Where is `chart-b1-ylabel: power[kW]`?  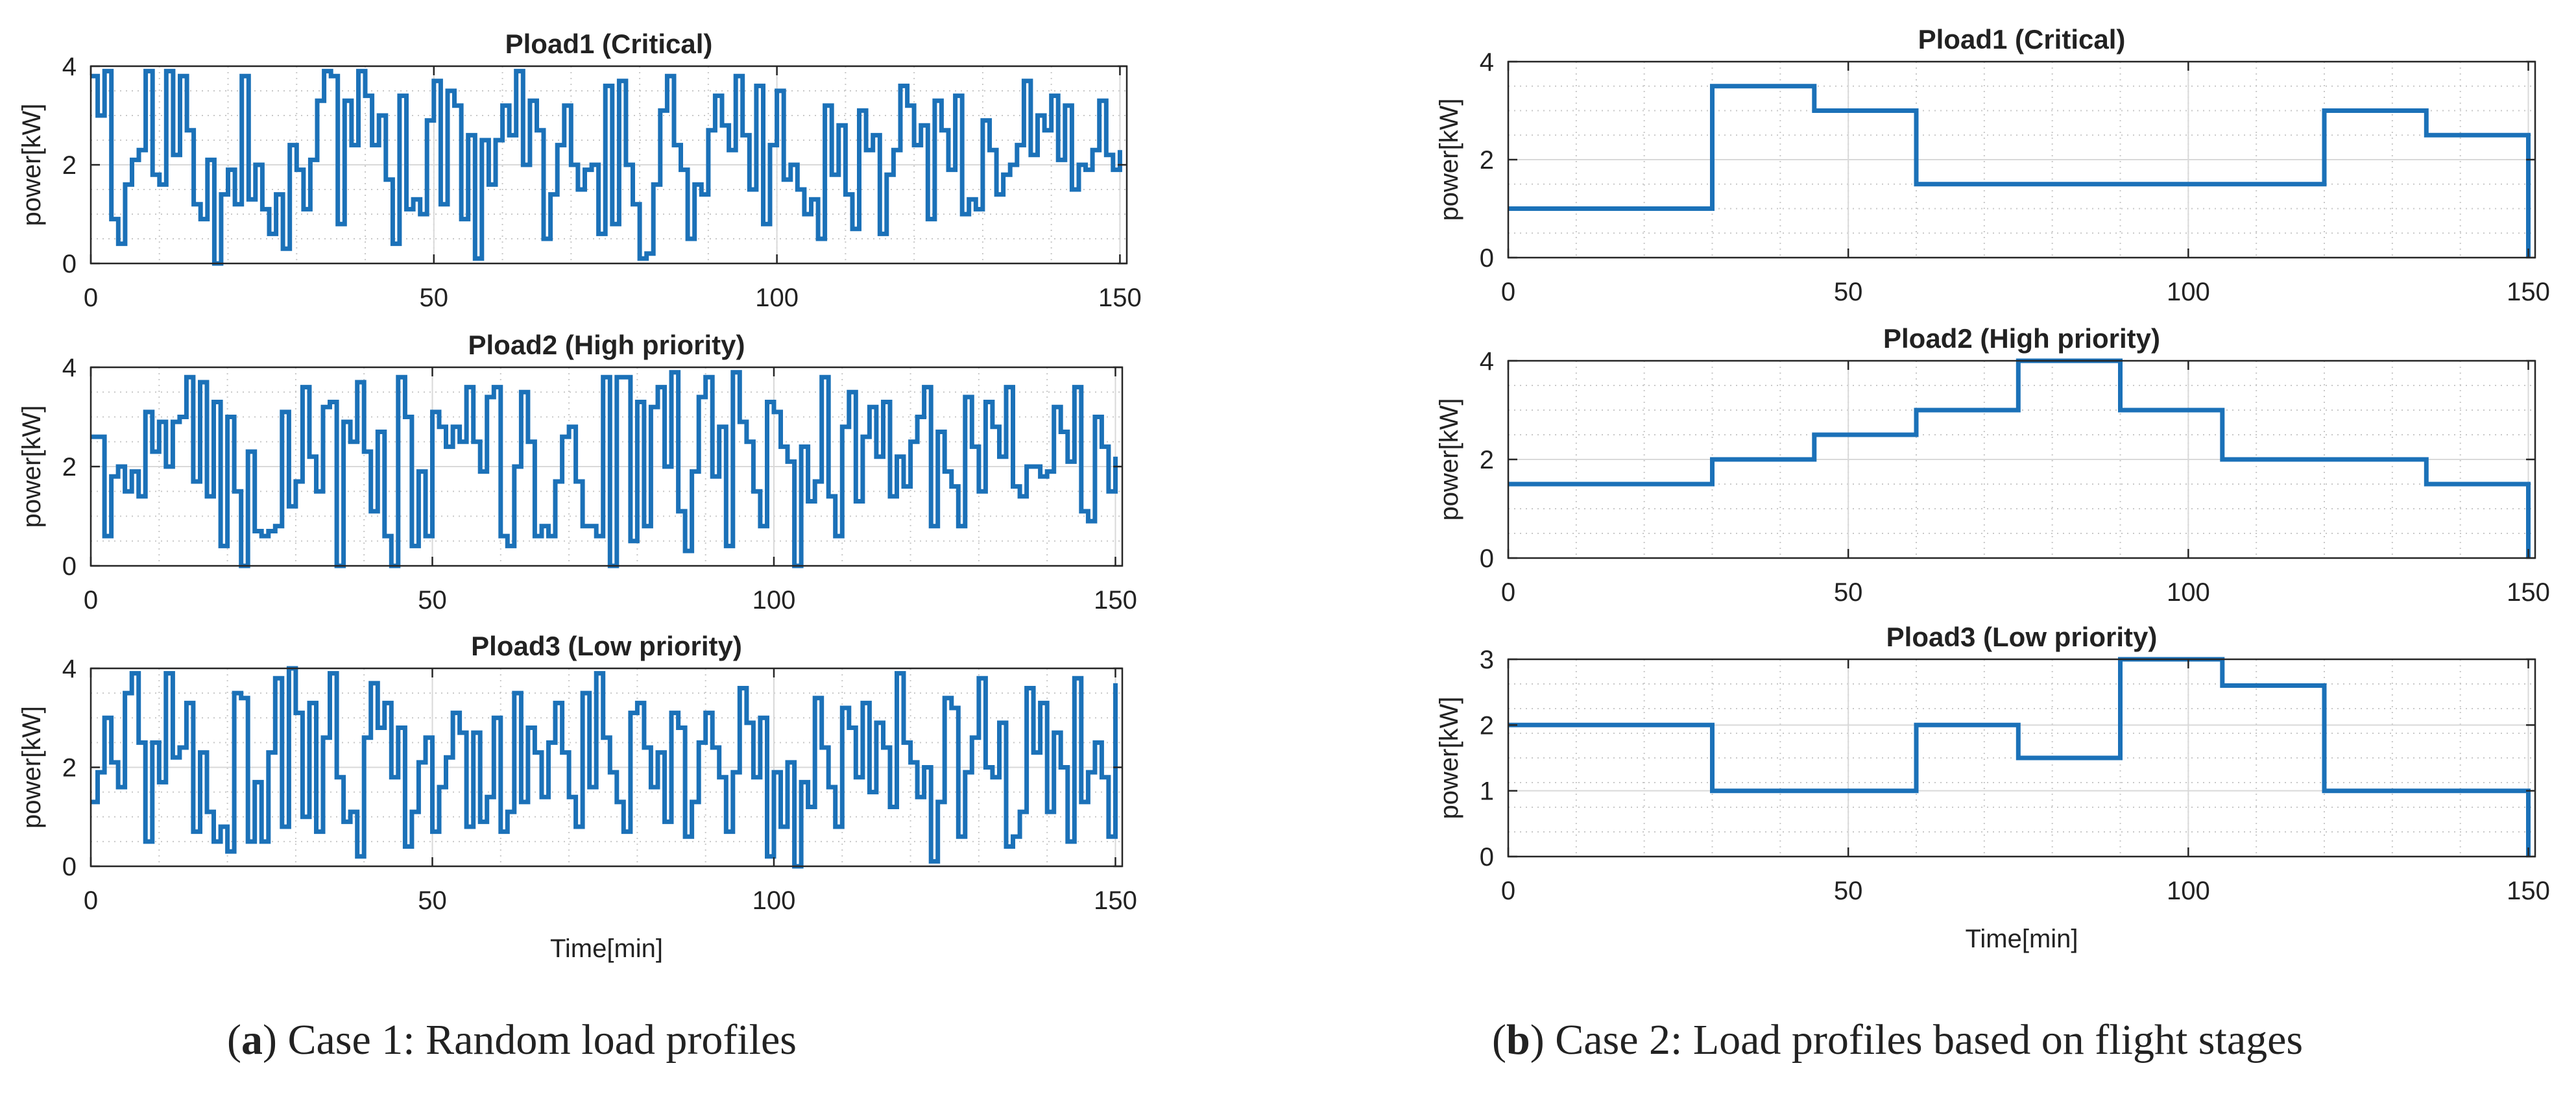
chart-b1-ylabel: power[kW] is located at coordinates (1449, 160).